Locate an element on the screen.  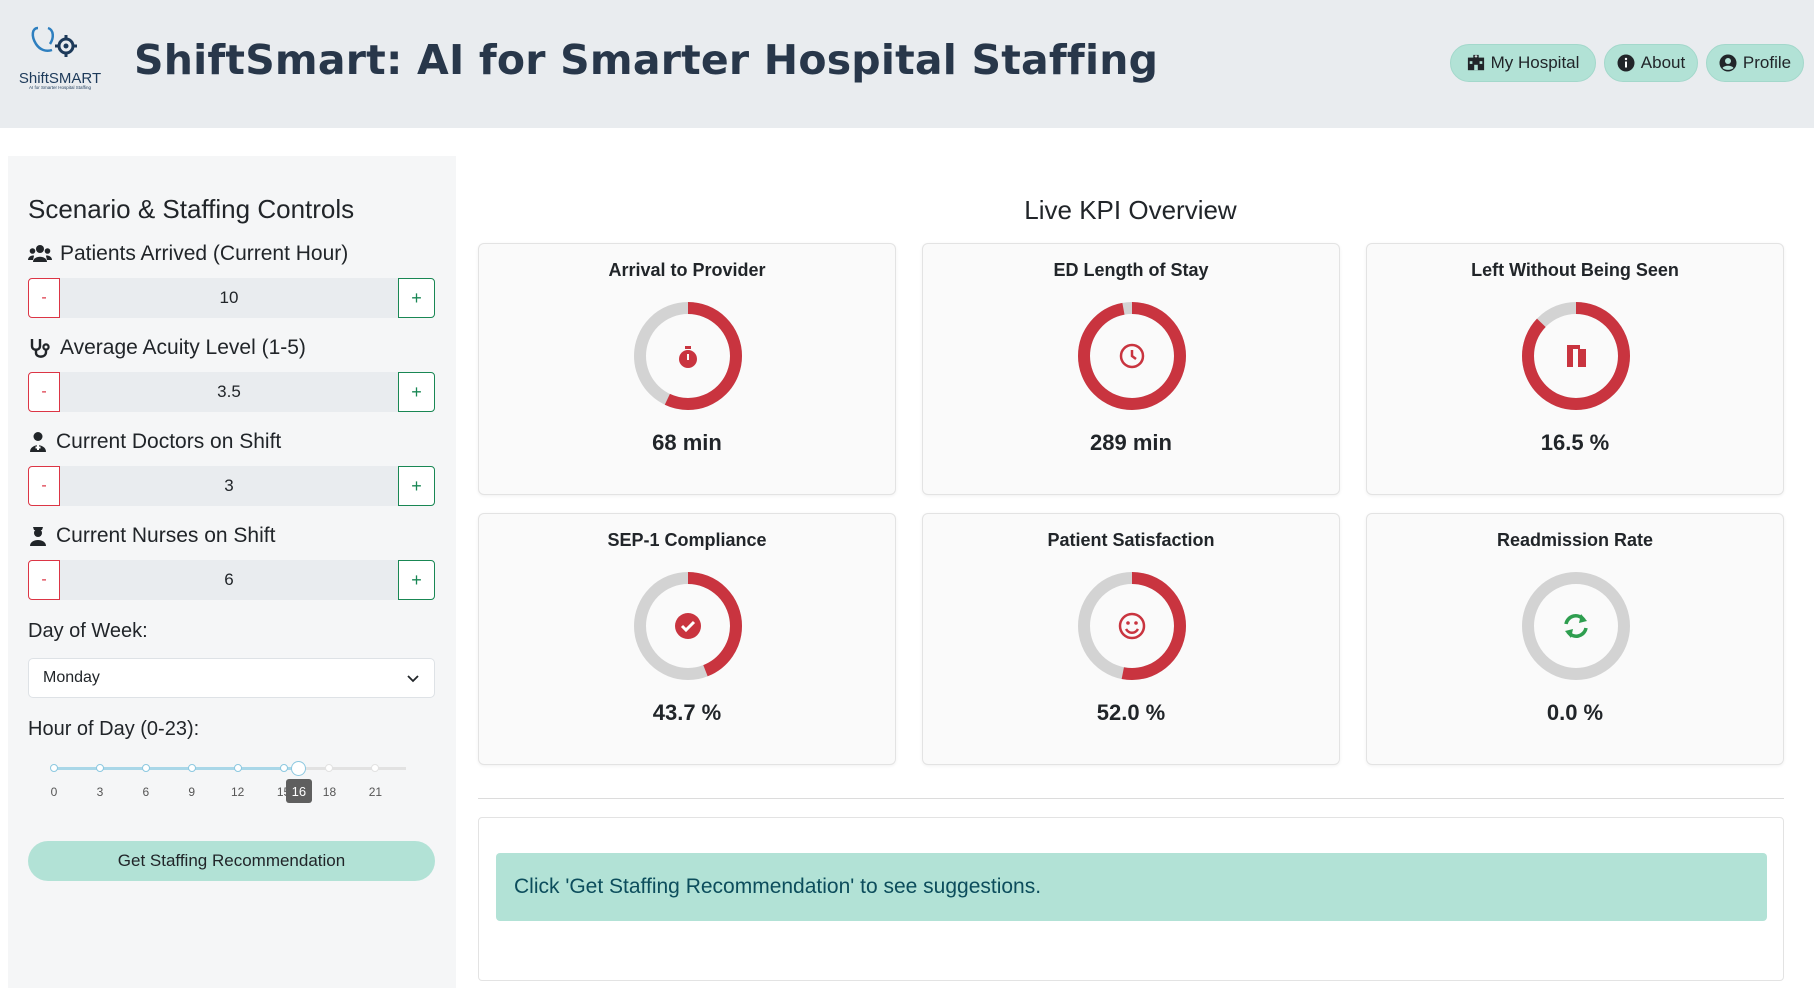
sidebar-title: Scenario & Staffing Controls is located at coordinates (191, 209).